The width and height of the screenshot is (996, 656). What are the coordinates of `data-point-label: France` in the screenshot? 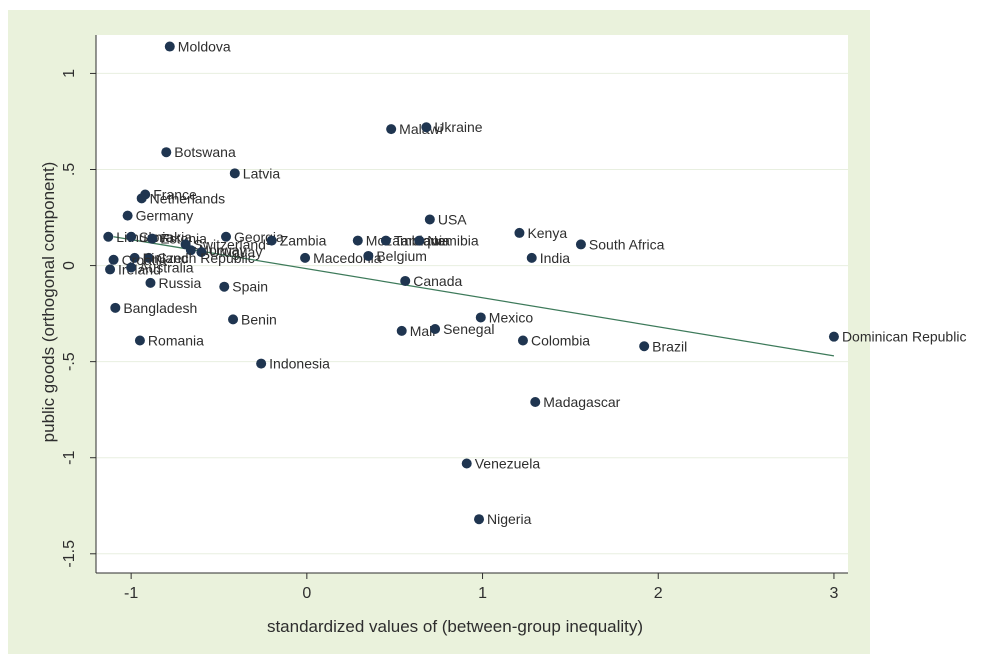 It's located at (175, 194).